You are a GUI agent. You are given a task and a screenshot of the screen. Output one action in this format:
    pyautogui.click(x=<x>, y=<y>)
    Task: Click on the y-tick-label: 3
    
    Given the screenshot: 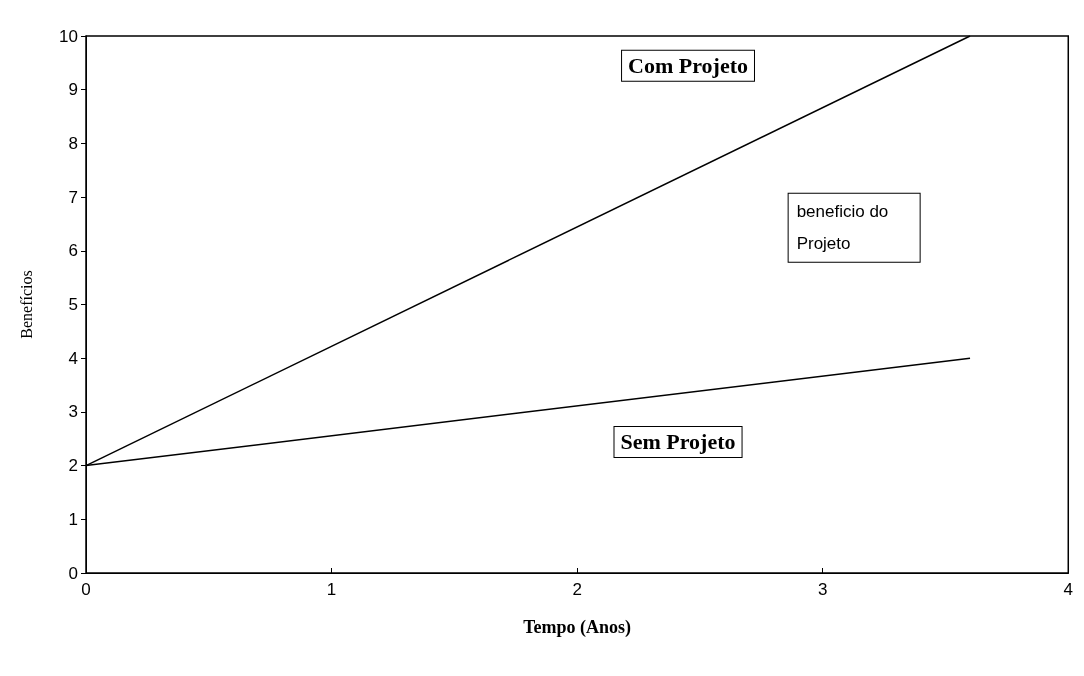 What is the action you would take?
    pyautogui.click(x=73, y=412)
    